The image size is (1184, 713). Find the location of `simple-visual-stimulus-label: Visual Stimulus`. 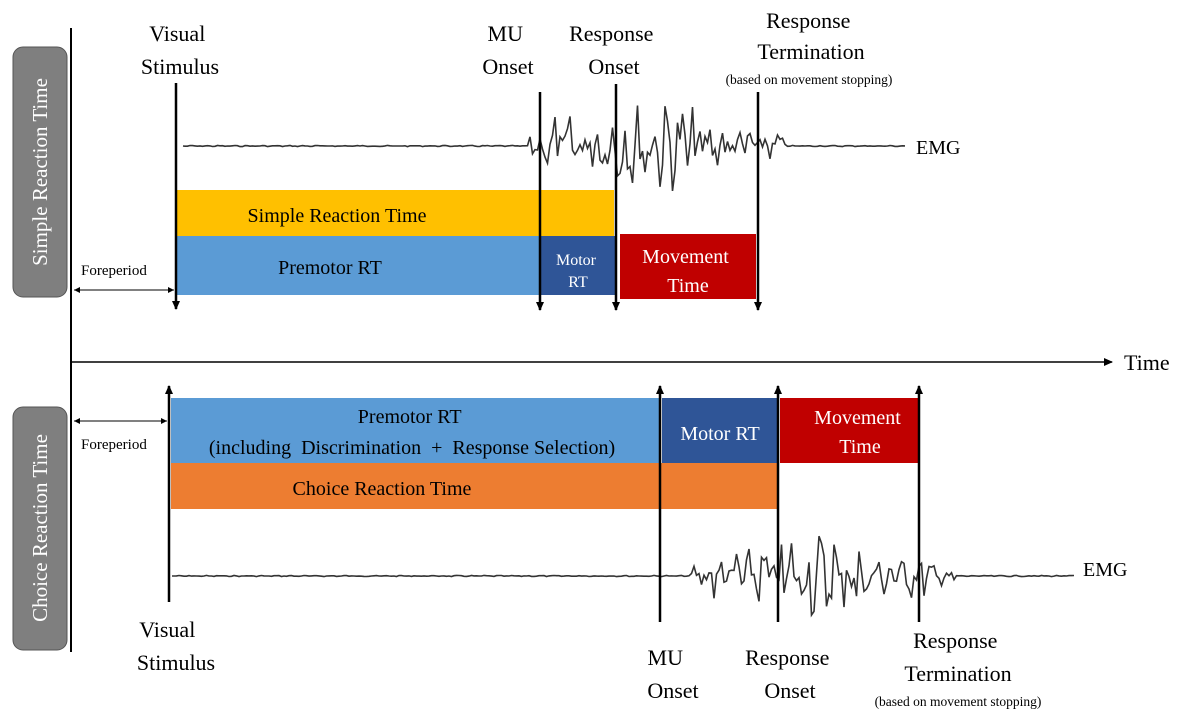

simple-visual-stimulus-label: Visual Stimulus is located at coordinates (180, 50).